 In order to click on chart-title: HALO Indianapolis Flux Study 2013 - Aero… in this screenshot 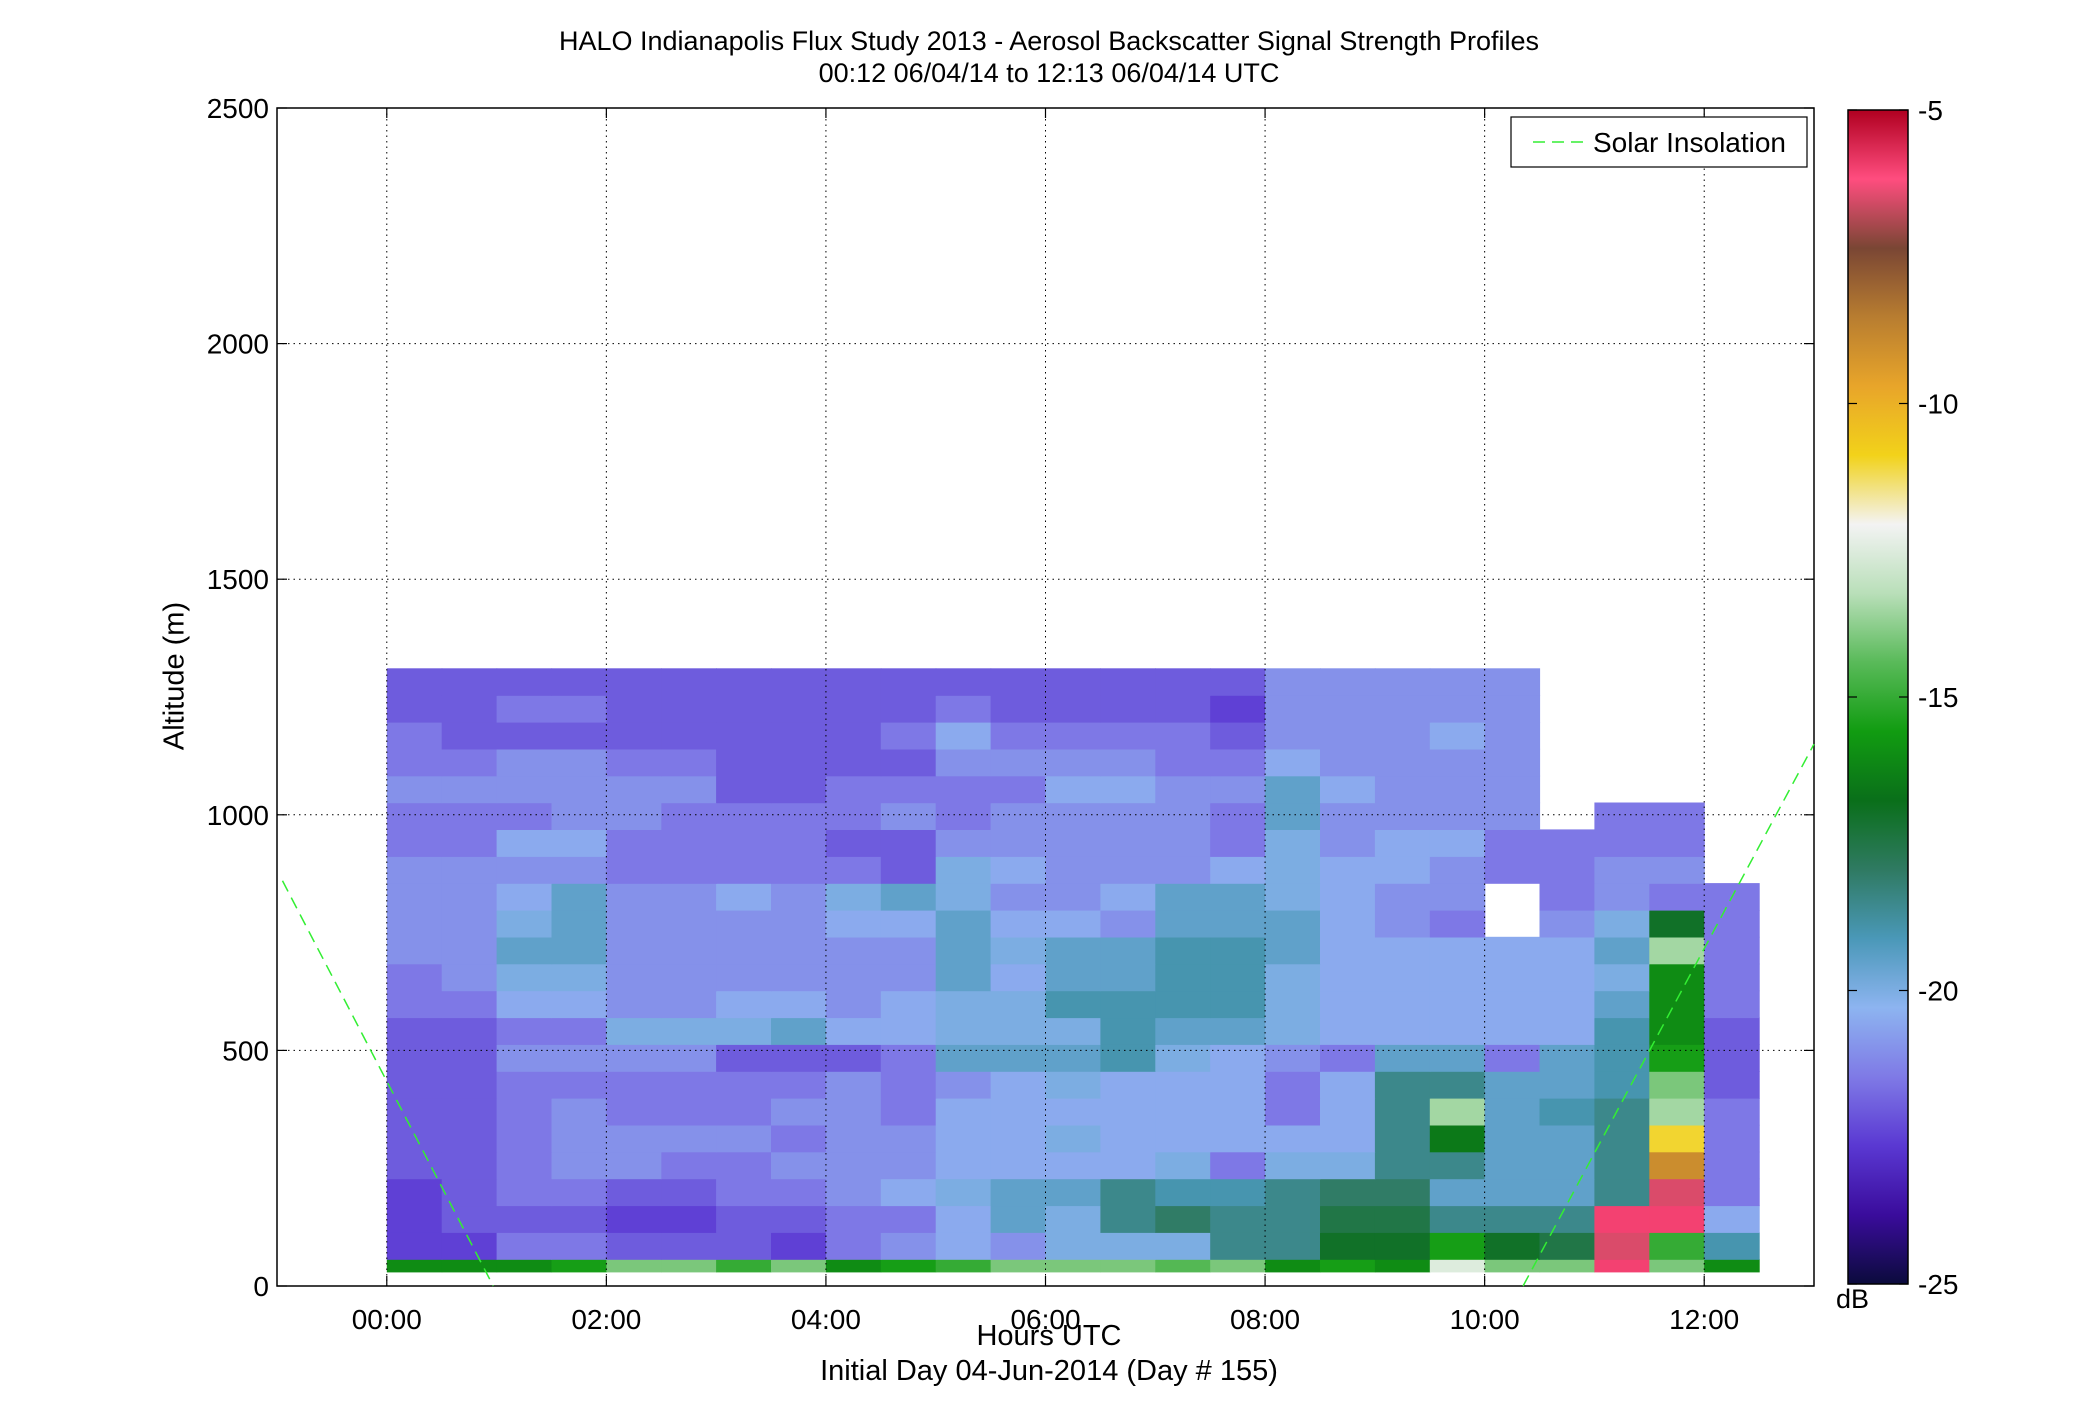, I will do `click(1048, 41)`.